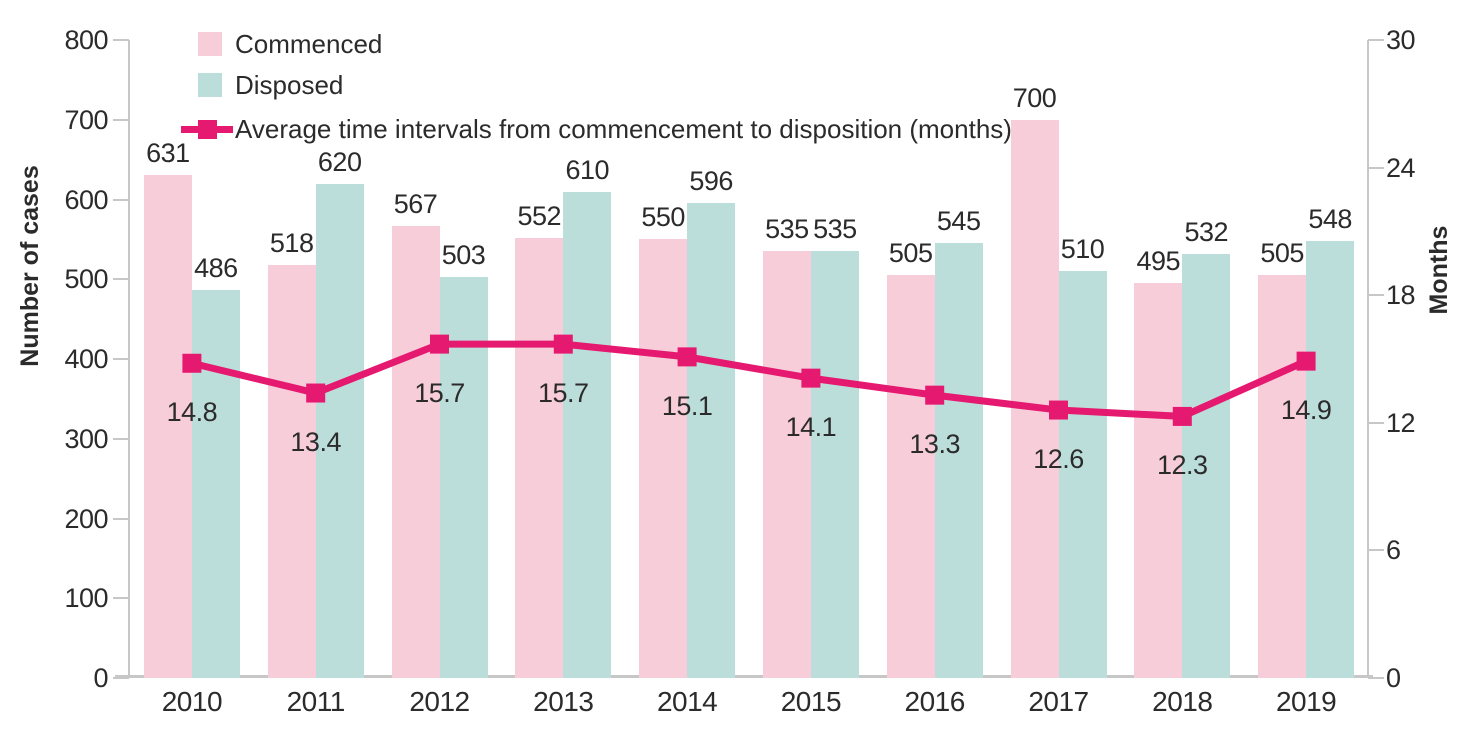 The image size is (1464, 732). I want to click on bar-commenced-2010, so click(167, 426).